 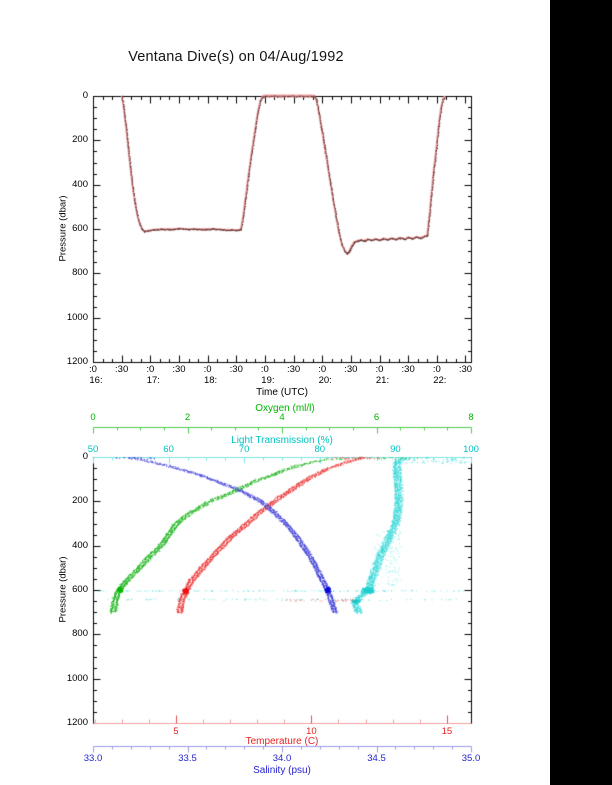 I want to click on plot1-xaxis-title: Time (UTC), so click(x=282, y=392).